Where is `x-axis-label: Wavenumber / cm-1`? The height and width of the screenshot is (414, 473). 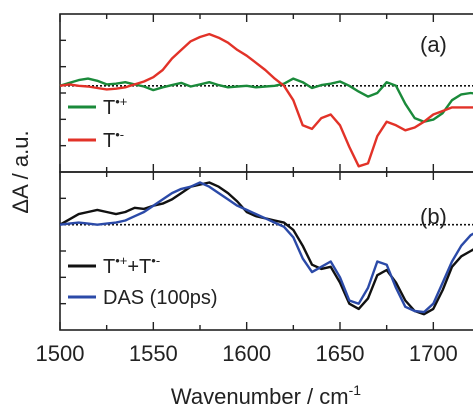 x-axis-label: Wavenumber / cm-1 is located at coordinates (266, 395).